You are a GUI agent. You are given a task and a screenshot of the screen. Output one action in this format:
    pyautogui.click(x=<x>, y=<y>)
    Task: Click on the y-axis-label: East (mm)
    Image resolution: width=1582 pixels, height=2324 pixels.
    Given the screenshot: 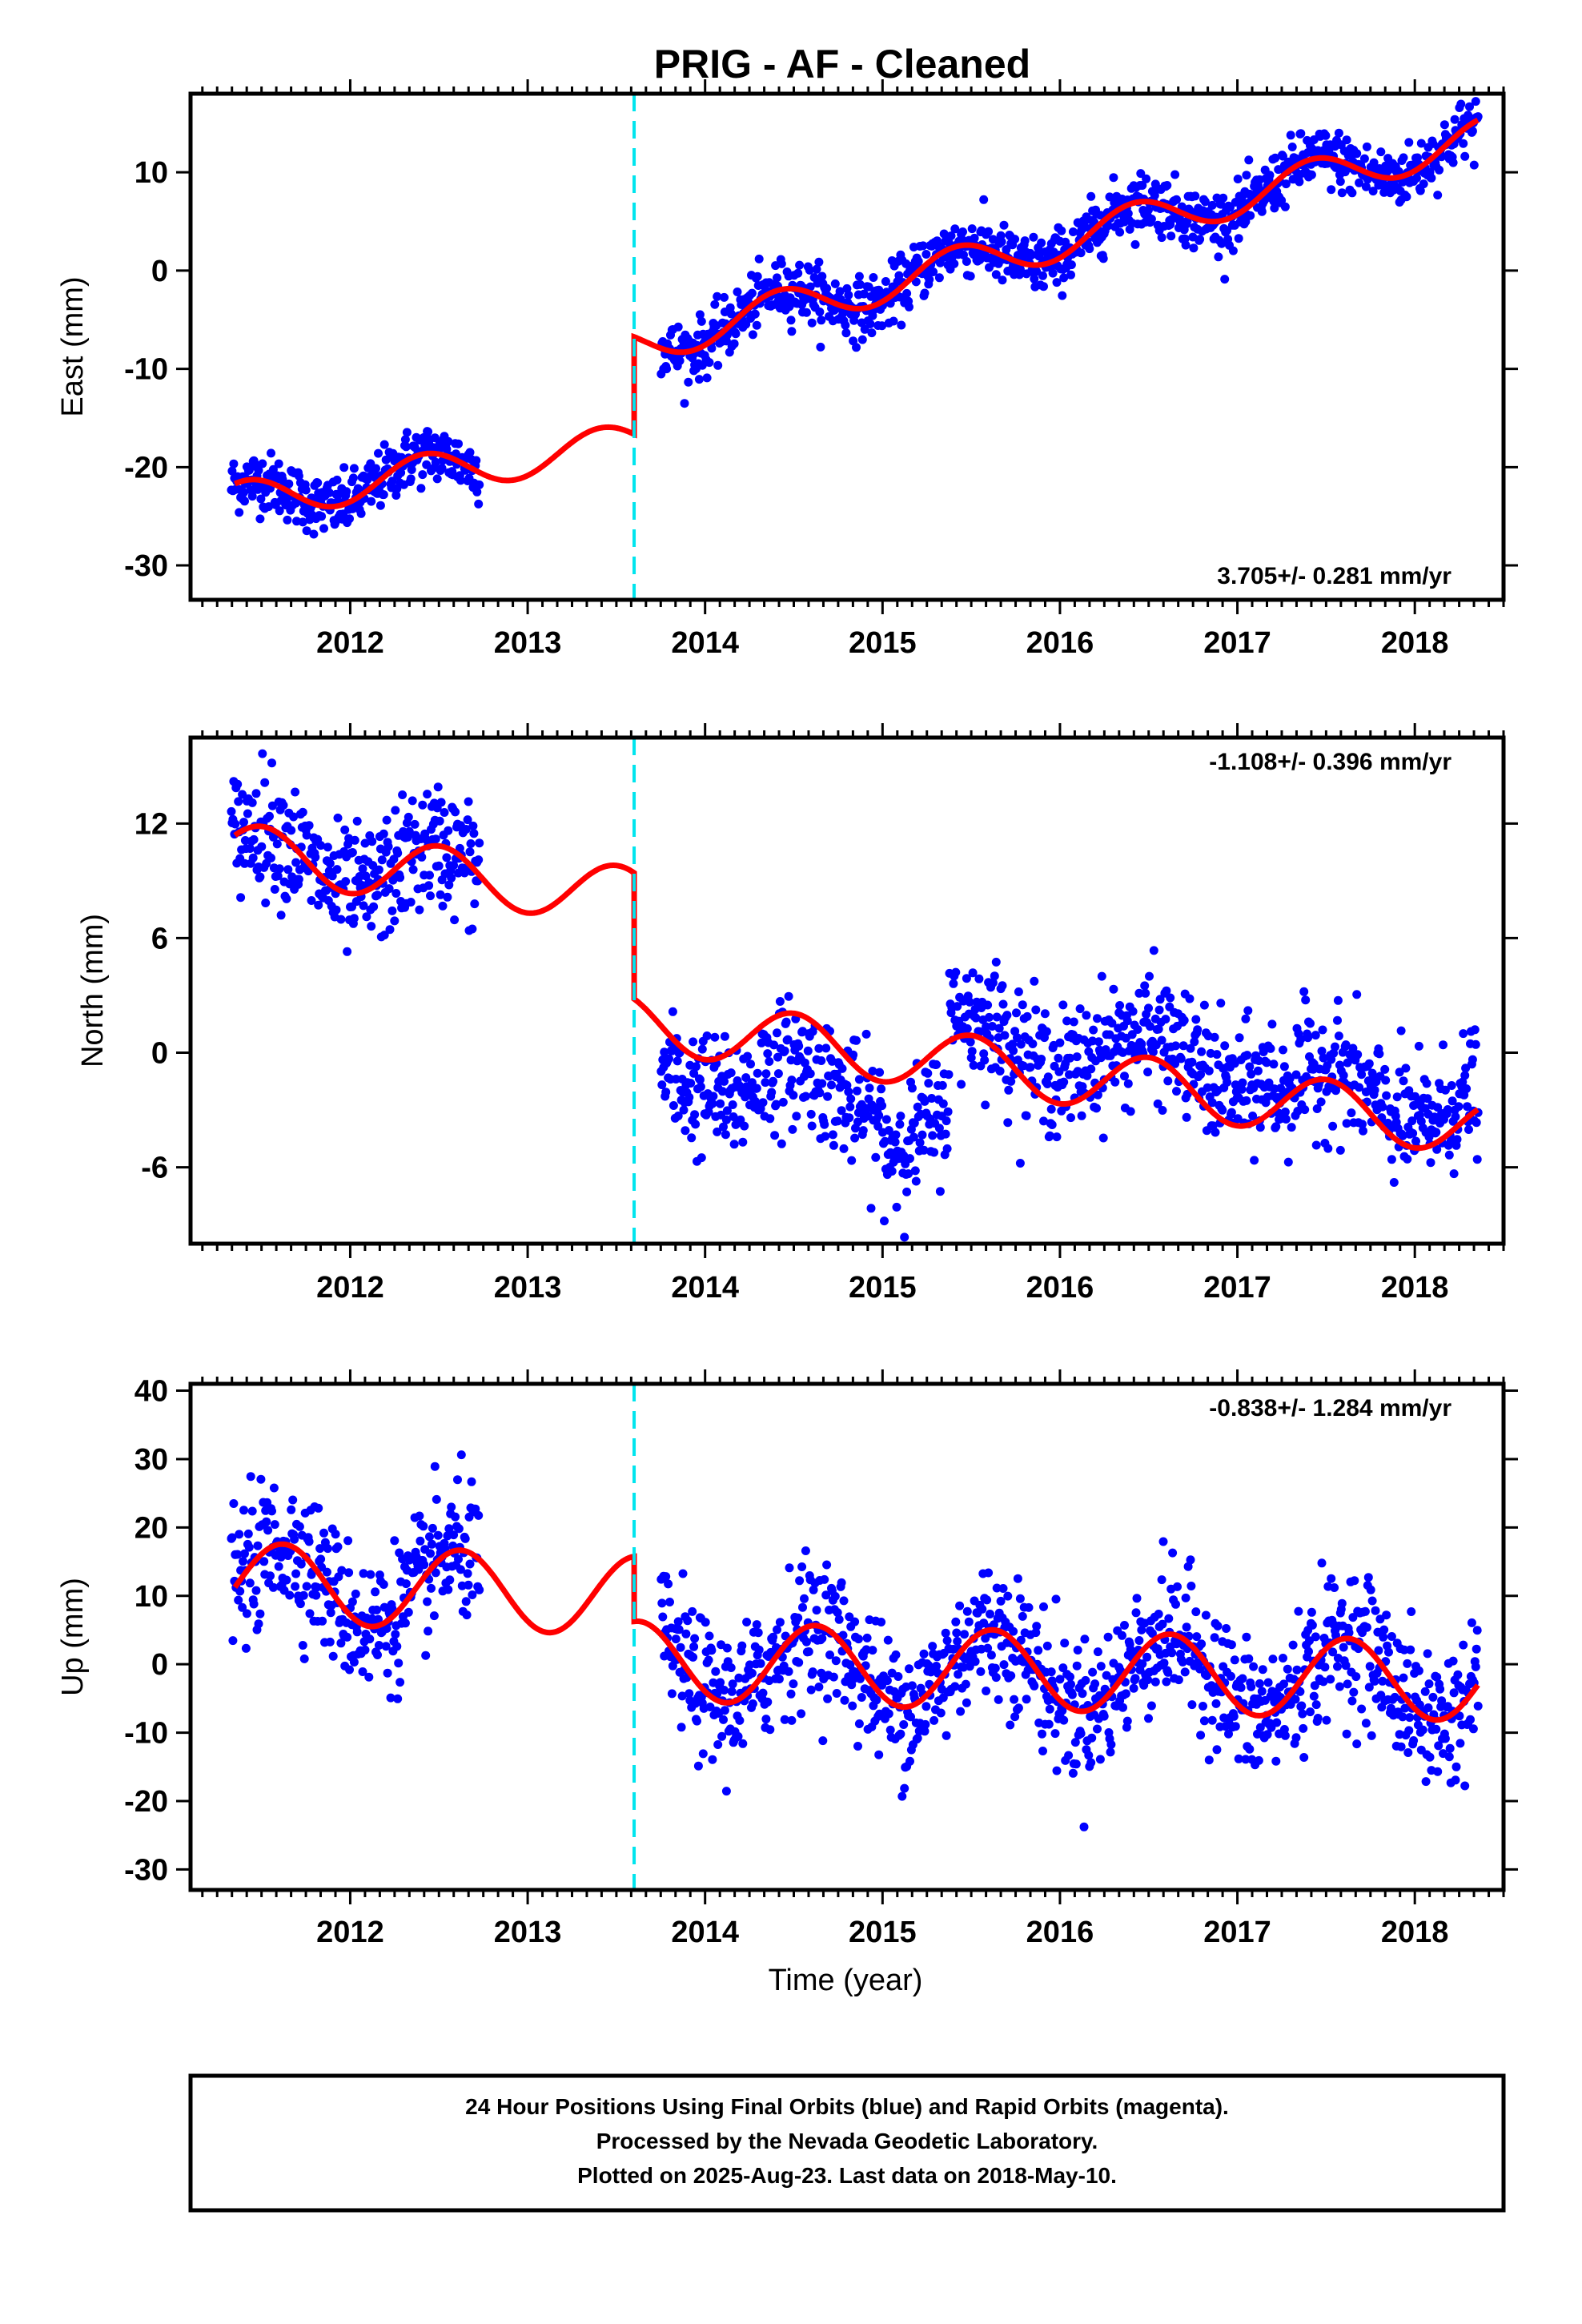 What is the action you would take?
    pyautogui.click(x=73, y=346)
    